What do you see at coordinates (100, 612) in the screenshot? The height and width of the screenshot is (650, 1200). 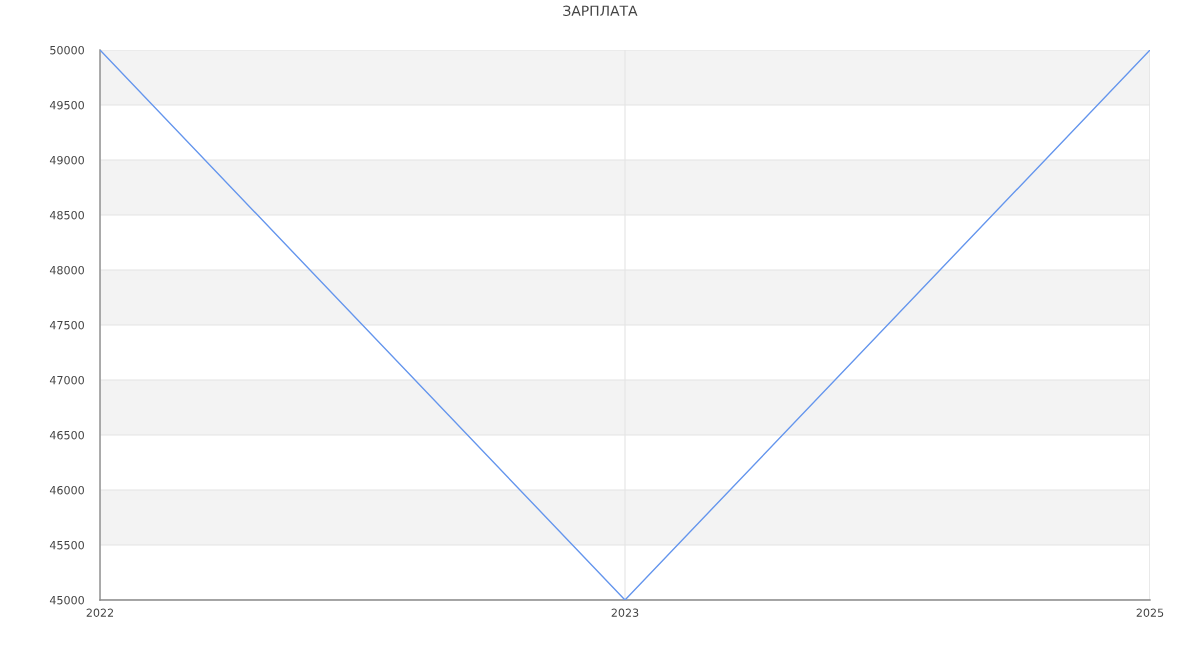 I see `x-tick-label: 2022` at bounding box center [100, 612].